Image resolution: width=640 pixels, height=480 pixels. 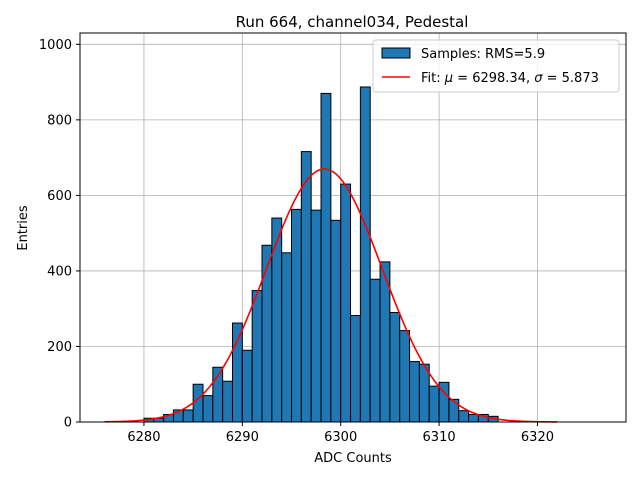 What do you see at coordinates (510, 78) in the screenshot?
I see `legend-fit-label: Fit: μ = 6298.34, σ = 5.873` at bounding box center [510, 78].